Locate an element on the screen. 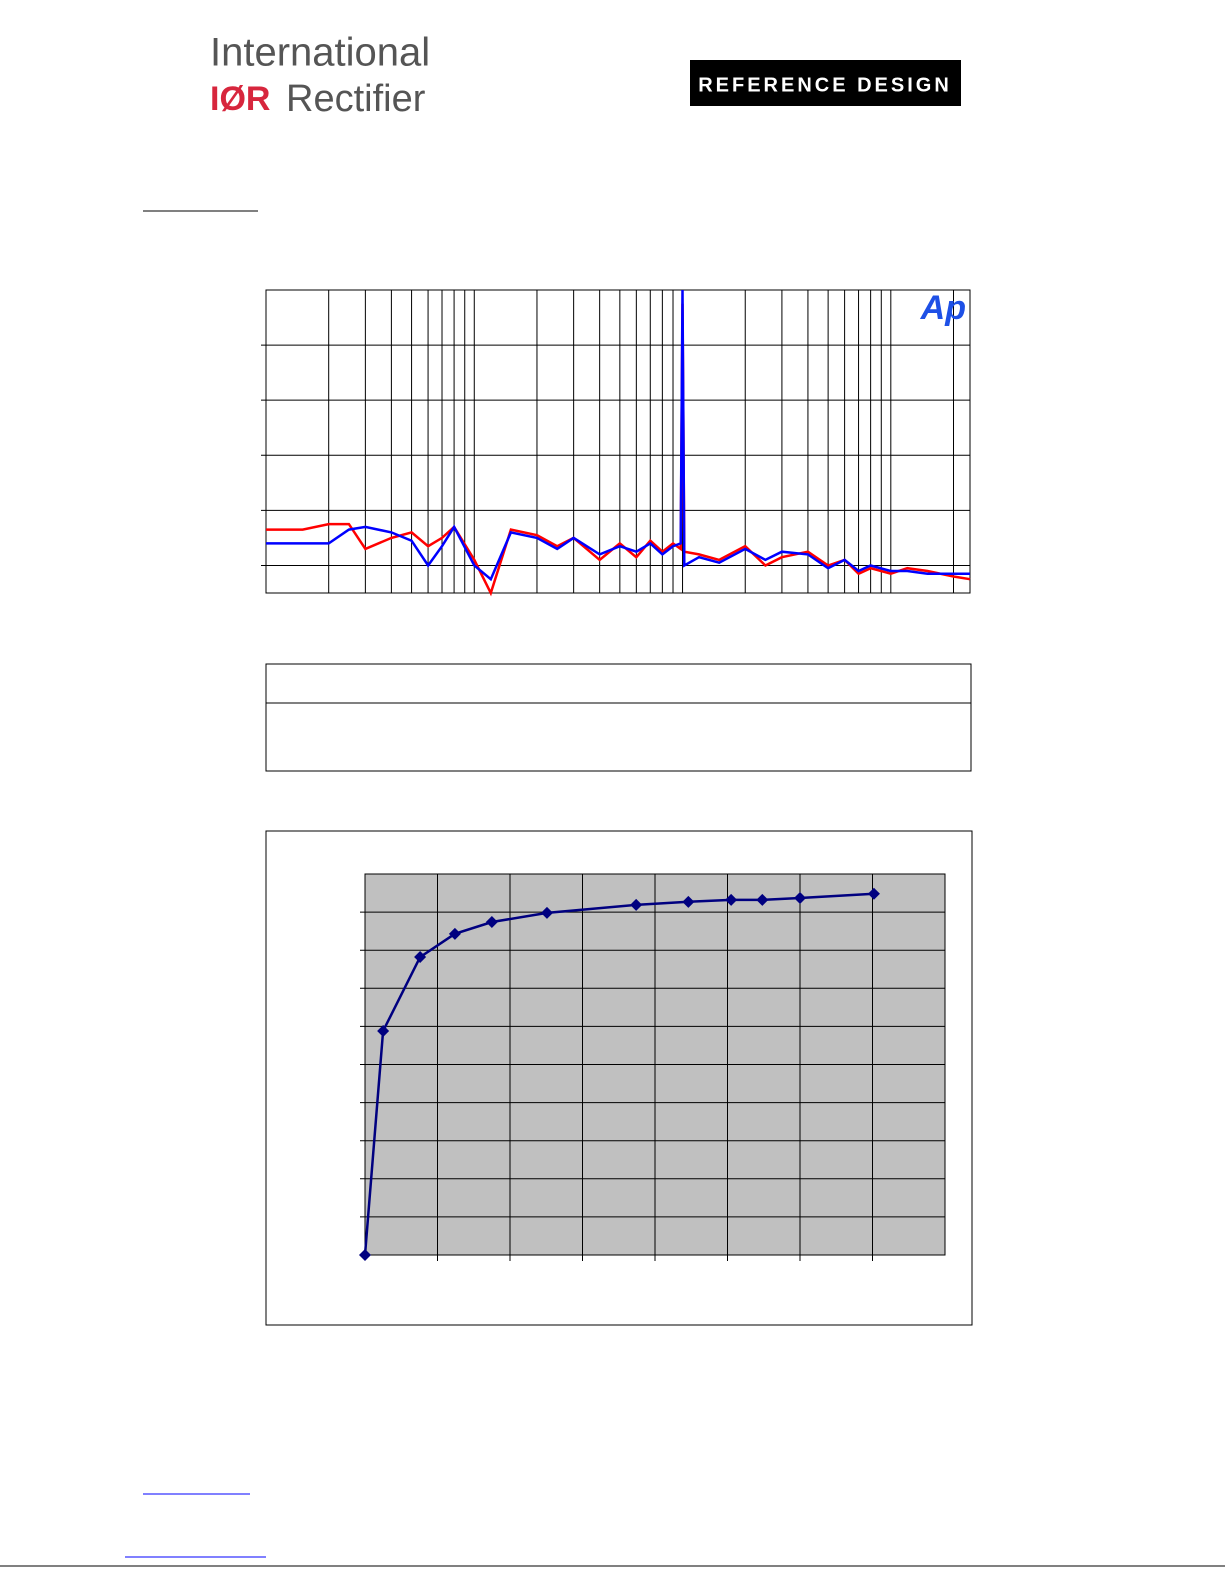 This screenshot has width=1225, height=1590. caption-box is located at coordinates (618, 717).